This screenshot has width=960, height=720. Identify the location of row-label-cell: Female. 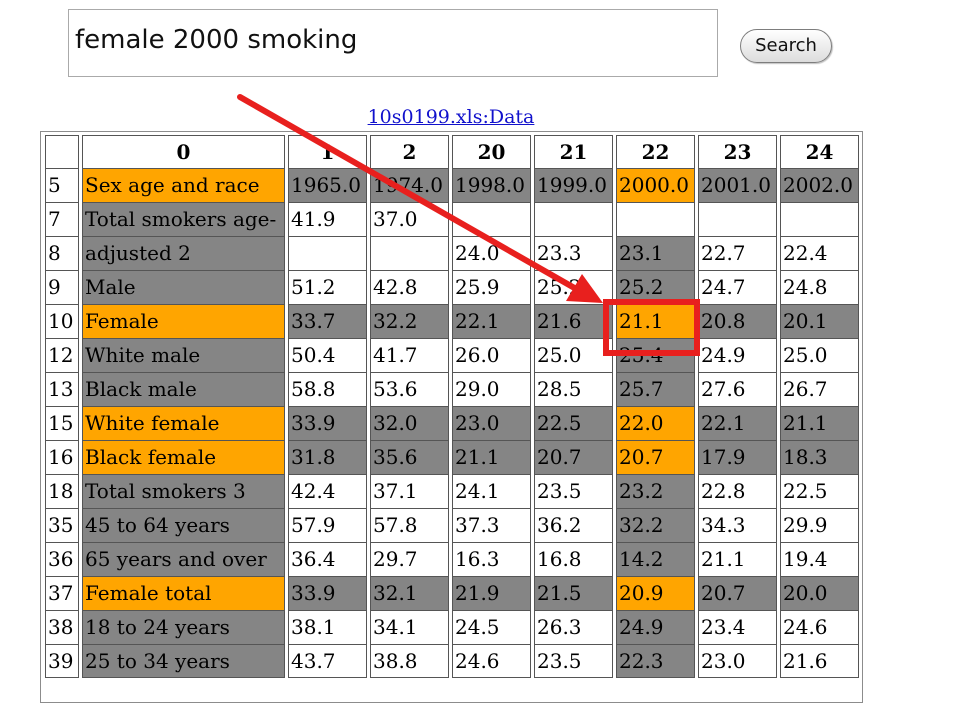
(183, 322).